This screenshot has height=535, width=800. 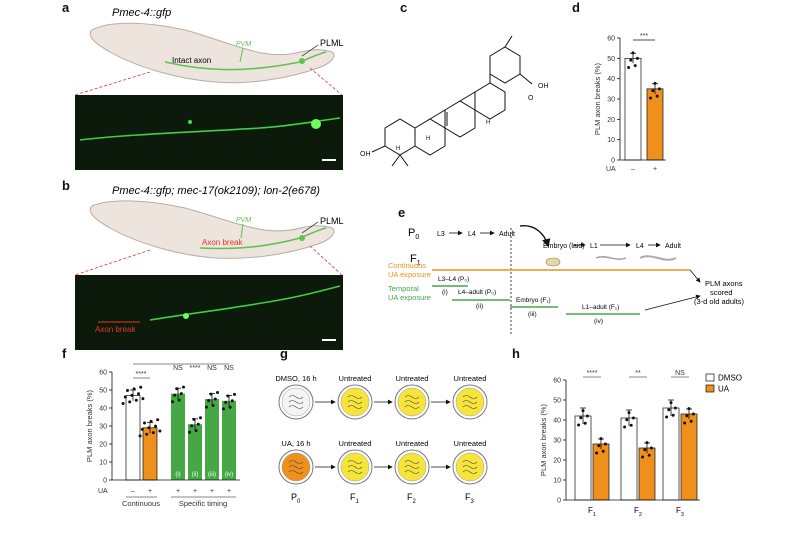 What do you see at coordinates (332, 43) in the screenshot?
I see `plml-label-a: PLML` at bounding box center [332, 43].